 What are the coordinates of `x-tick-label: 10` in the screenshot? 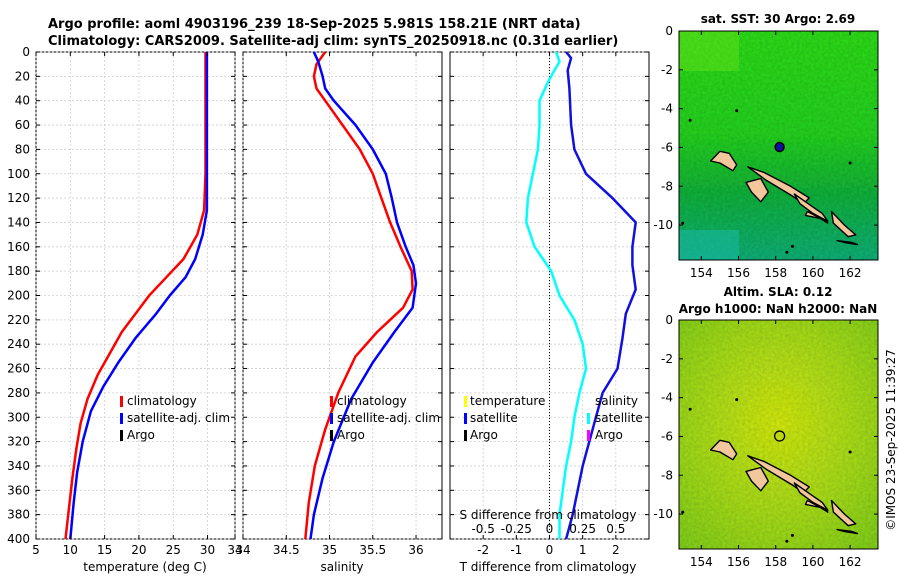 It's located at (70, 550).